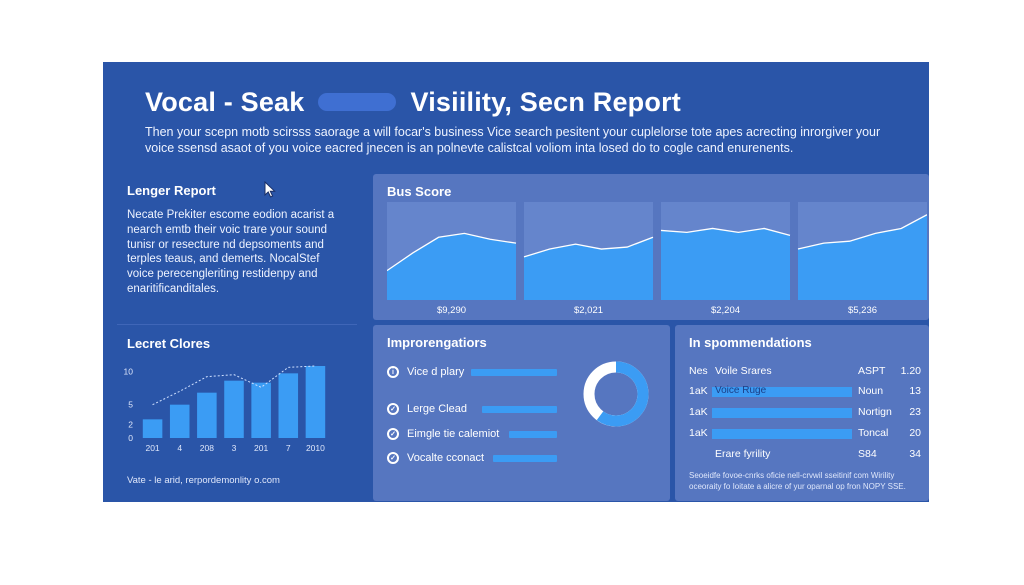 This screenshot has width=1024, height=585. I want to click on title-left: Vocal - Seak, so click(225, 101).